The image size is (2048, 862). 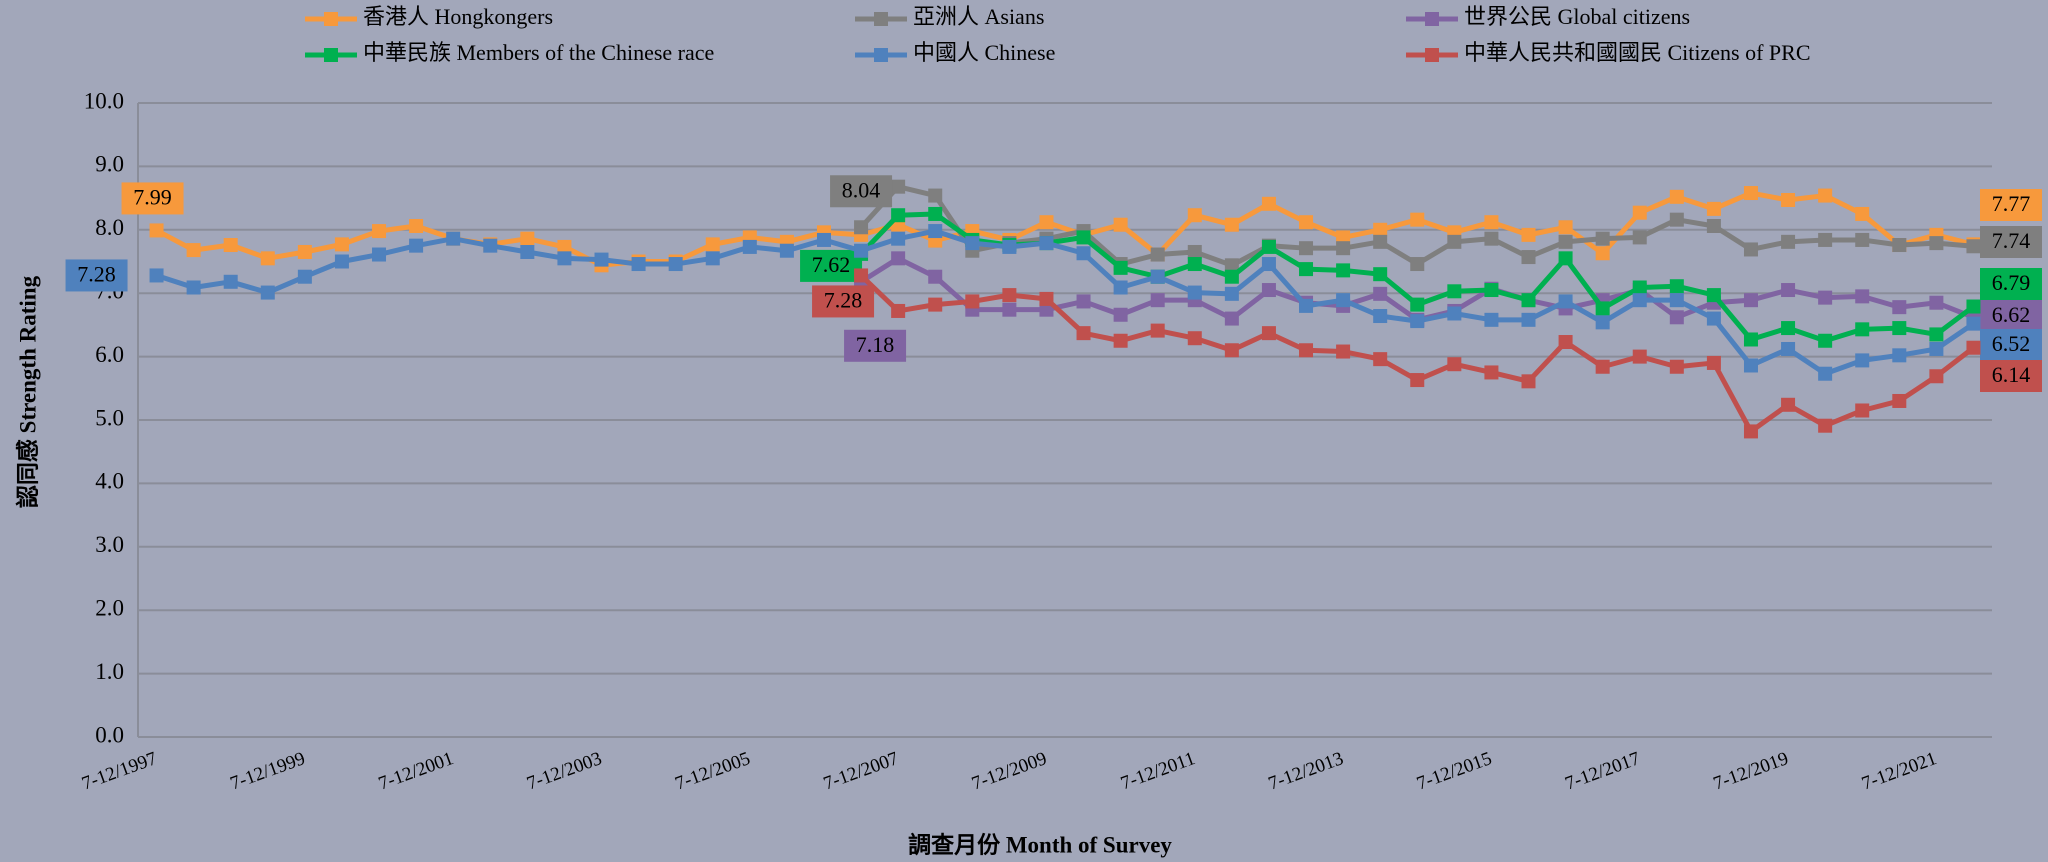 What do you see at coordinates (978, 16) in the screenshot?
I see `legend-label: 亞洲人 Asians` at bounding box center [978, 16].